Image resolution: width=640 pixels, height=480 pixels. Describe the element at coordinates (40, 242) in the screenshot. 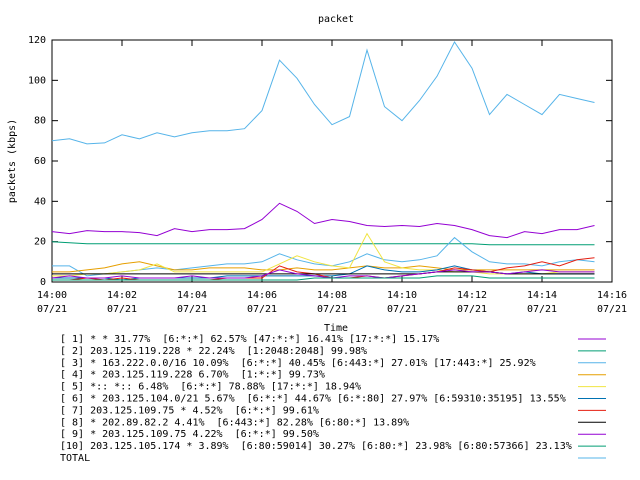

I see `y-tick-label: 20` at that location.